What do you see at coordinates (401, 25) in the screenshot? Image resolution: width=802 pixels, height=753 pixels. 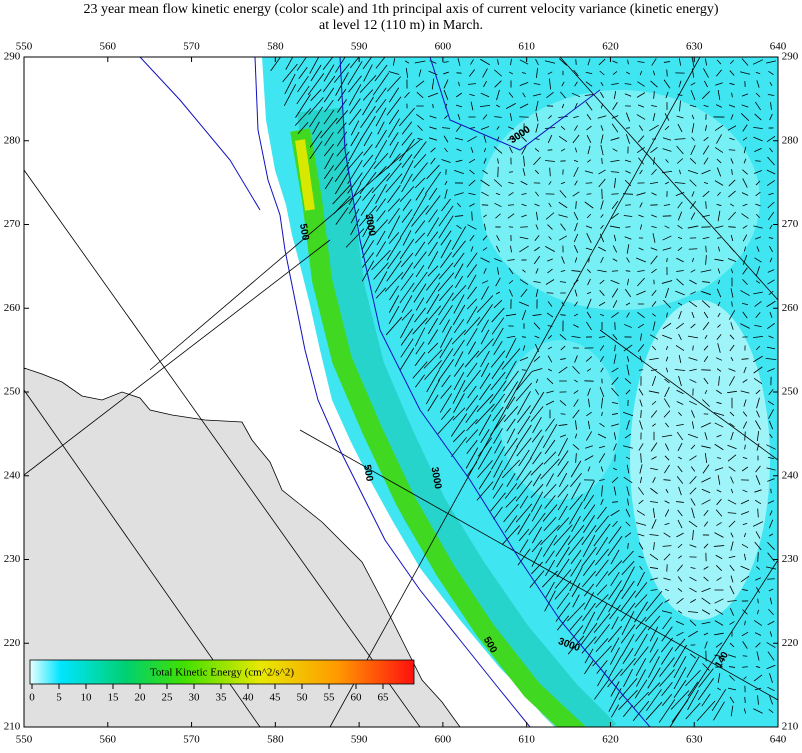 I see `title-line: at level 12 (110 m) in March.` at bounding box center [401, 25].